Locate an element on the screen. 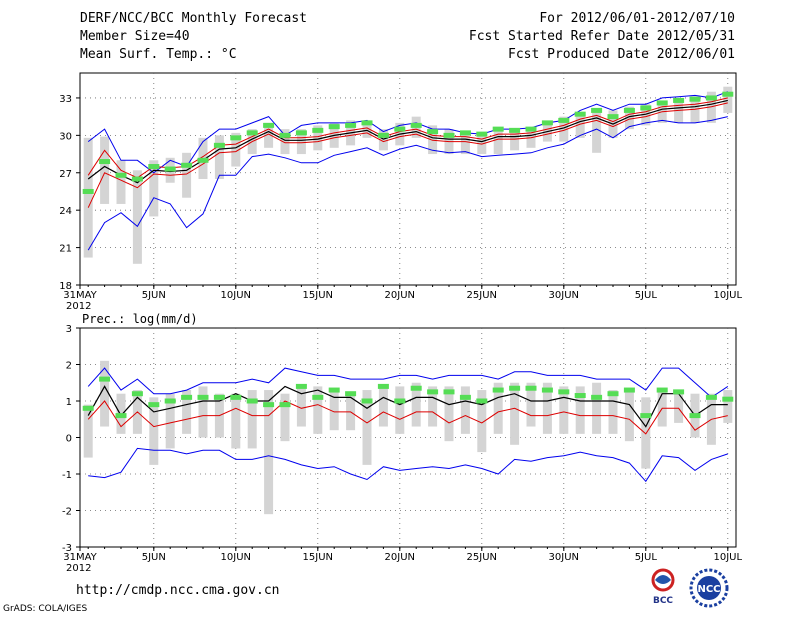 This screenshot has width=800, height=618. forecast-start-date: Fcst Started Refer Date 2012/05/31 is located at coordinates (601, 36).